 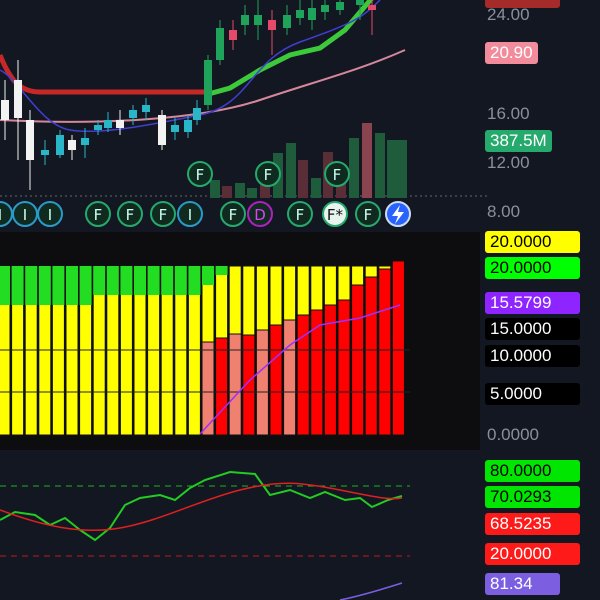 I want to click on ind2-badge: 68.5235, so click(x=532, y=524).